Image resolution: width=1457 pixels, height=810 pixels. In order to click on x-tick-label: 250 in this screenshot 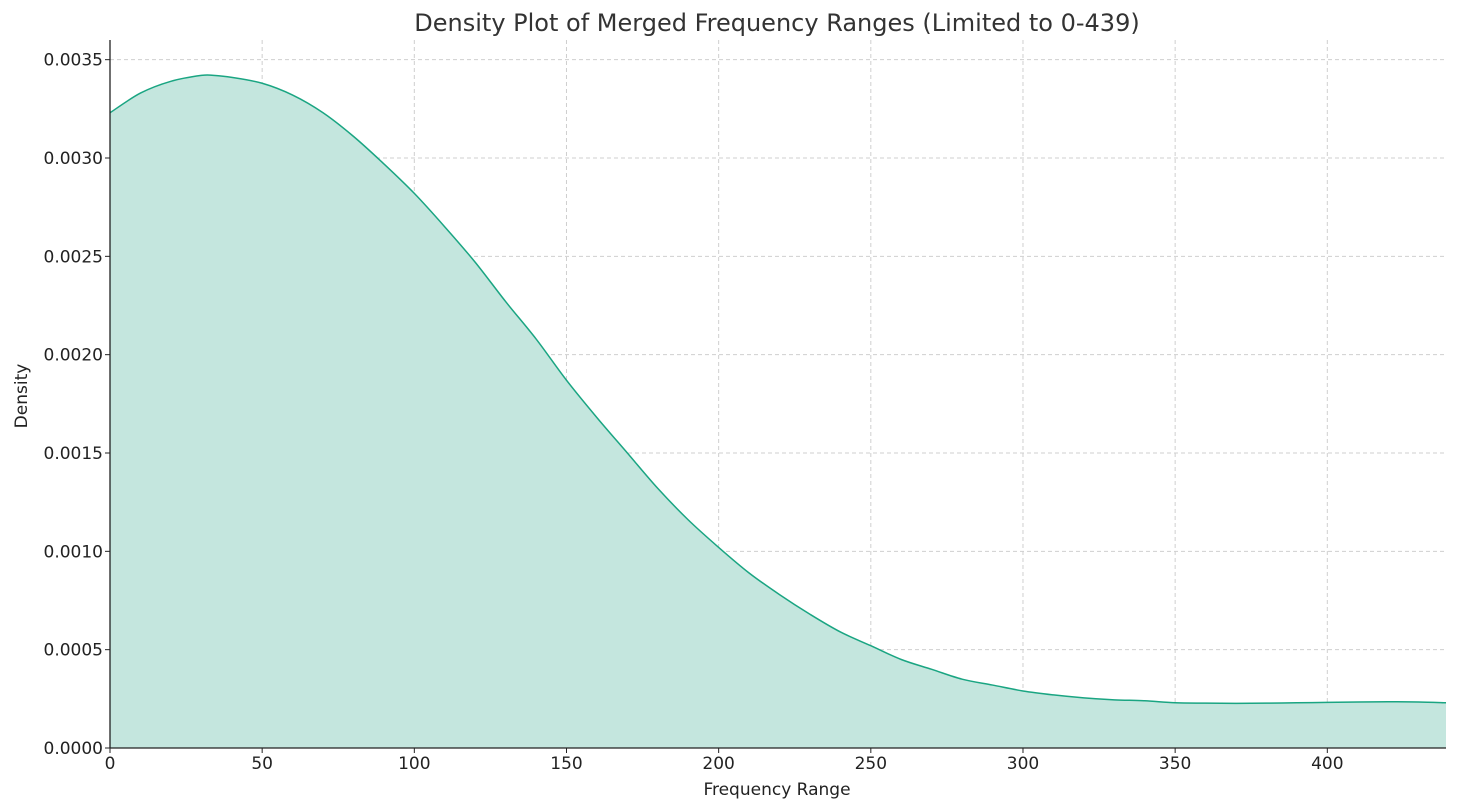, I will do `click(871, 764)`.